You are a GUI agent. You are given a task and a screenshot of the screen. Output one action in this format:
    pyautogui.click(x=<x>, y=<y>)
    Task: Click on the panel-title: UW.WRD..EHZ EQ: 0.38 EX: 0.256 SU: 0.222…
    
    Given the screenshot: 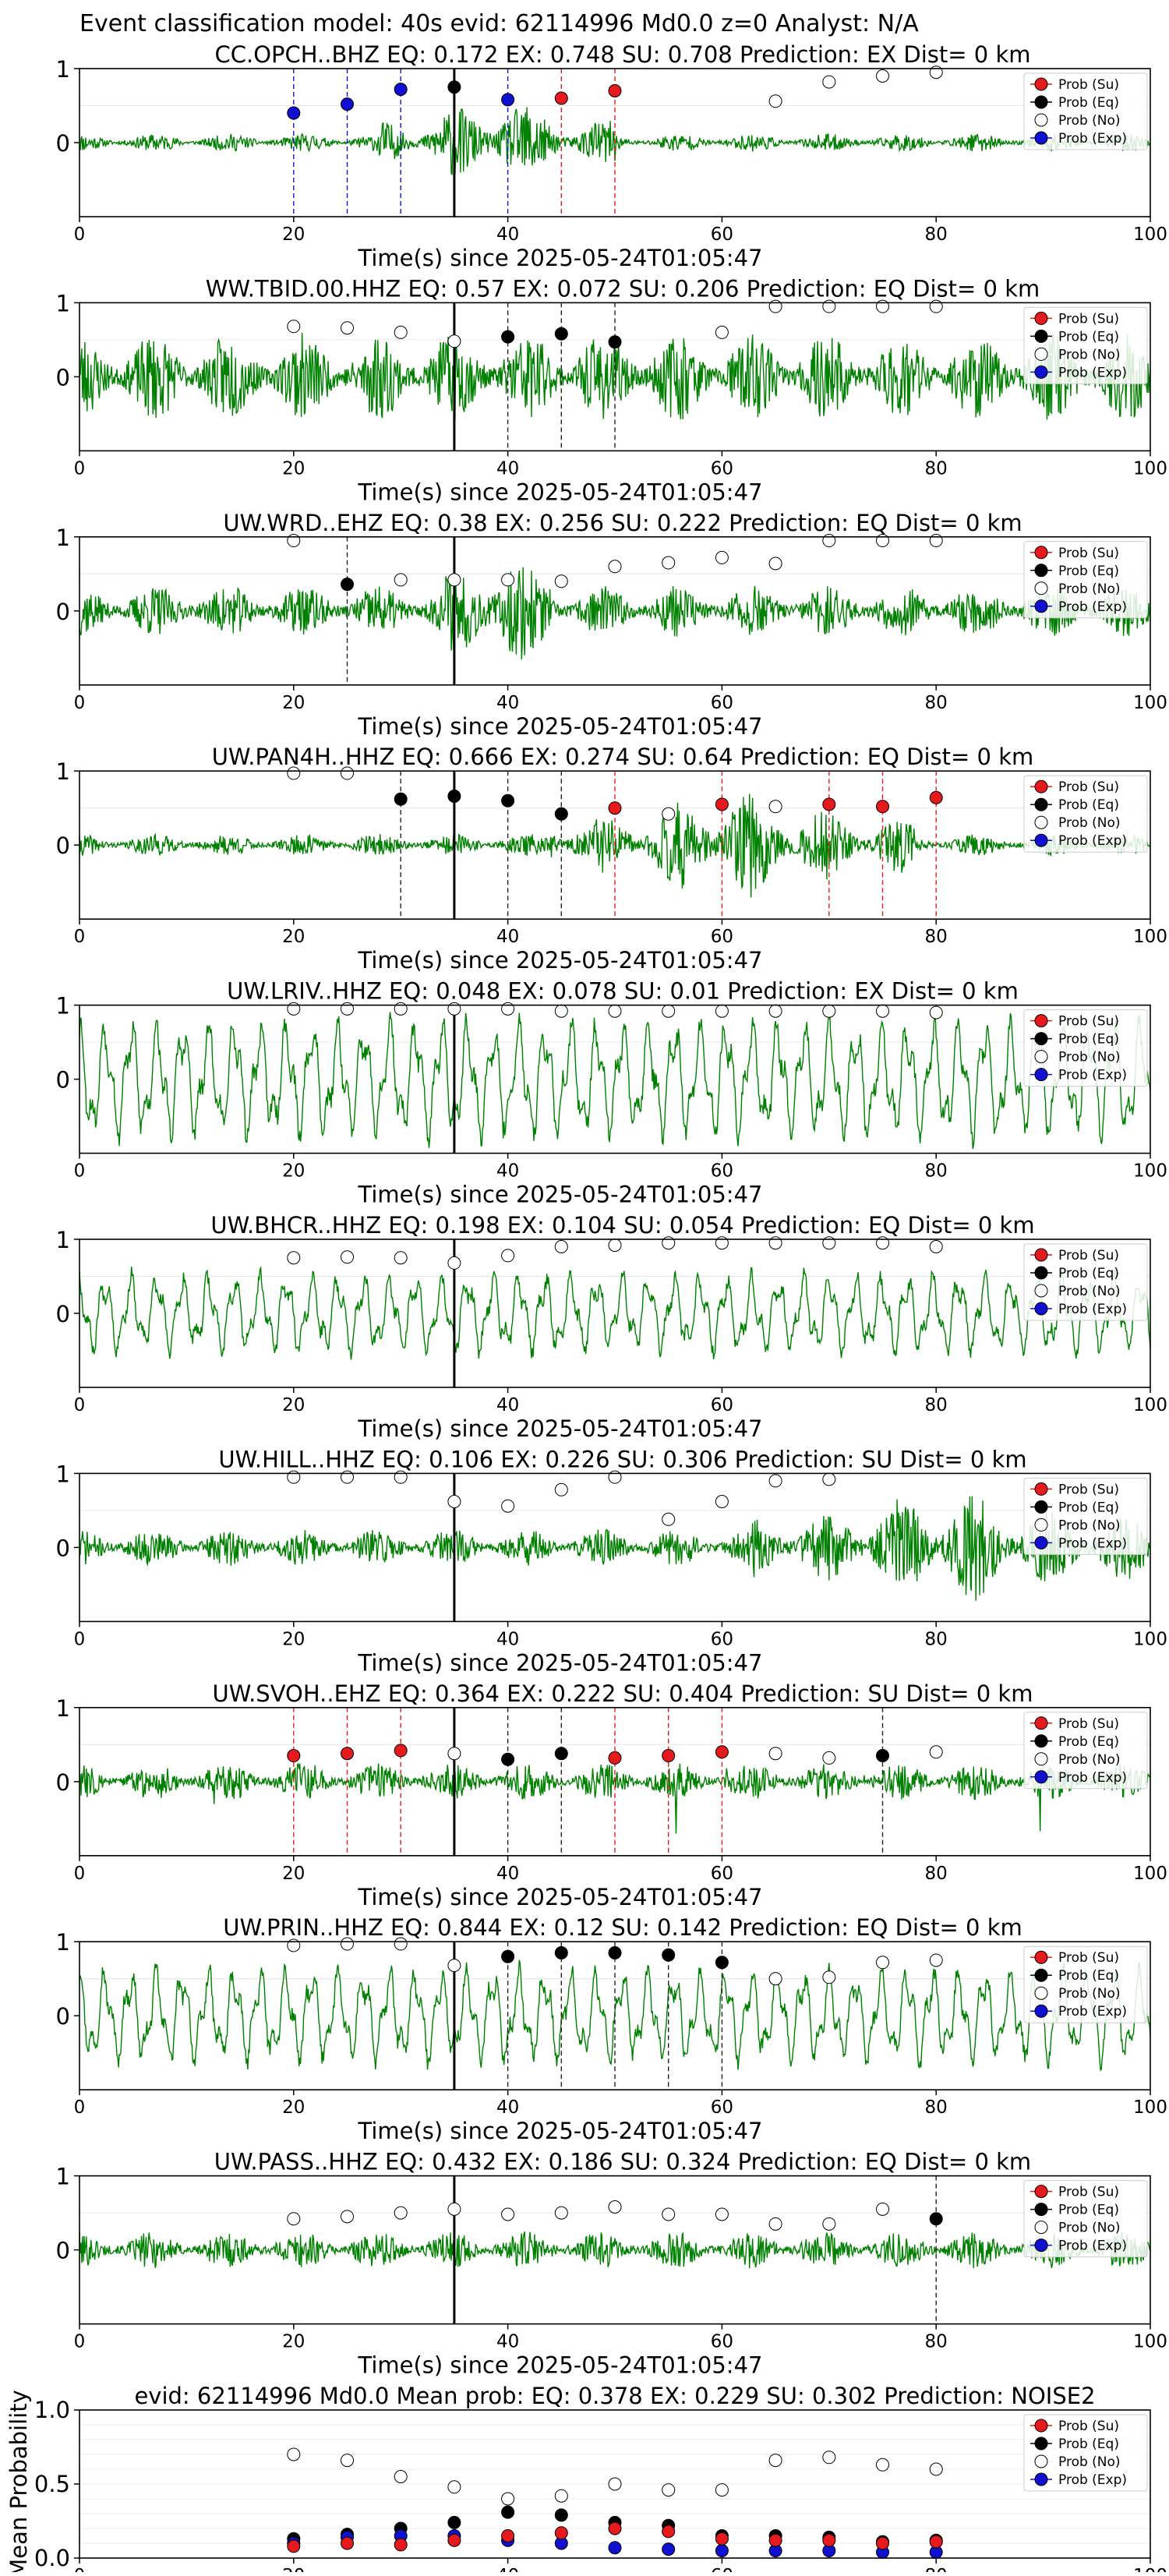 What is the action you would take?
    pyautogui.click(x=623, y=523)
    